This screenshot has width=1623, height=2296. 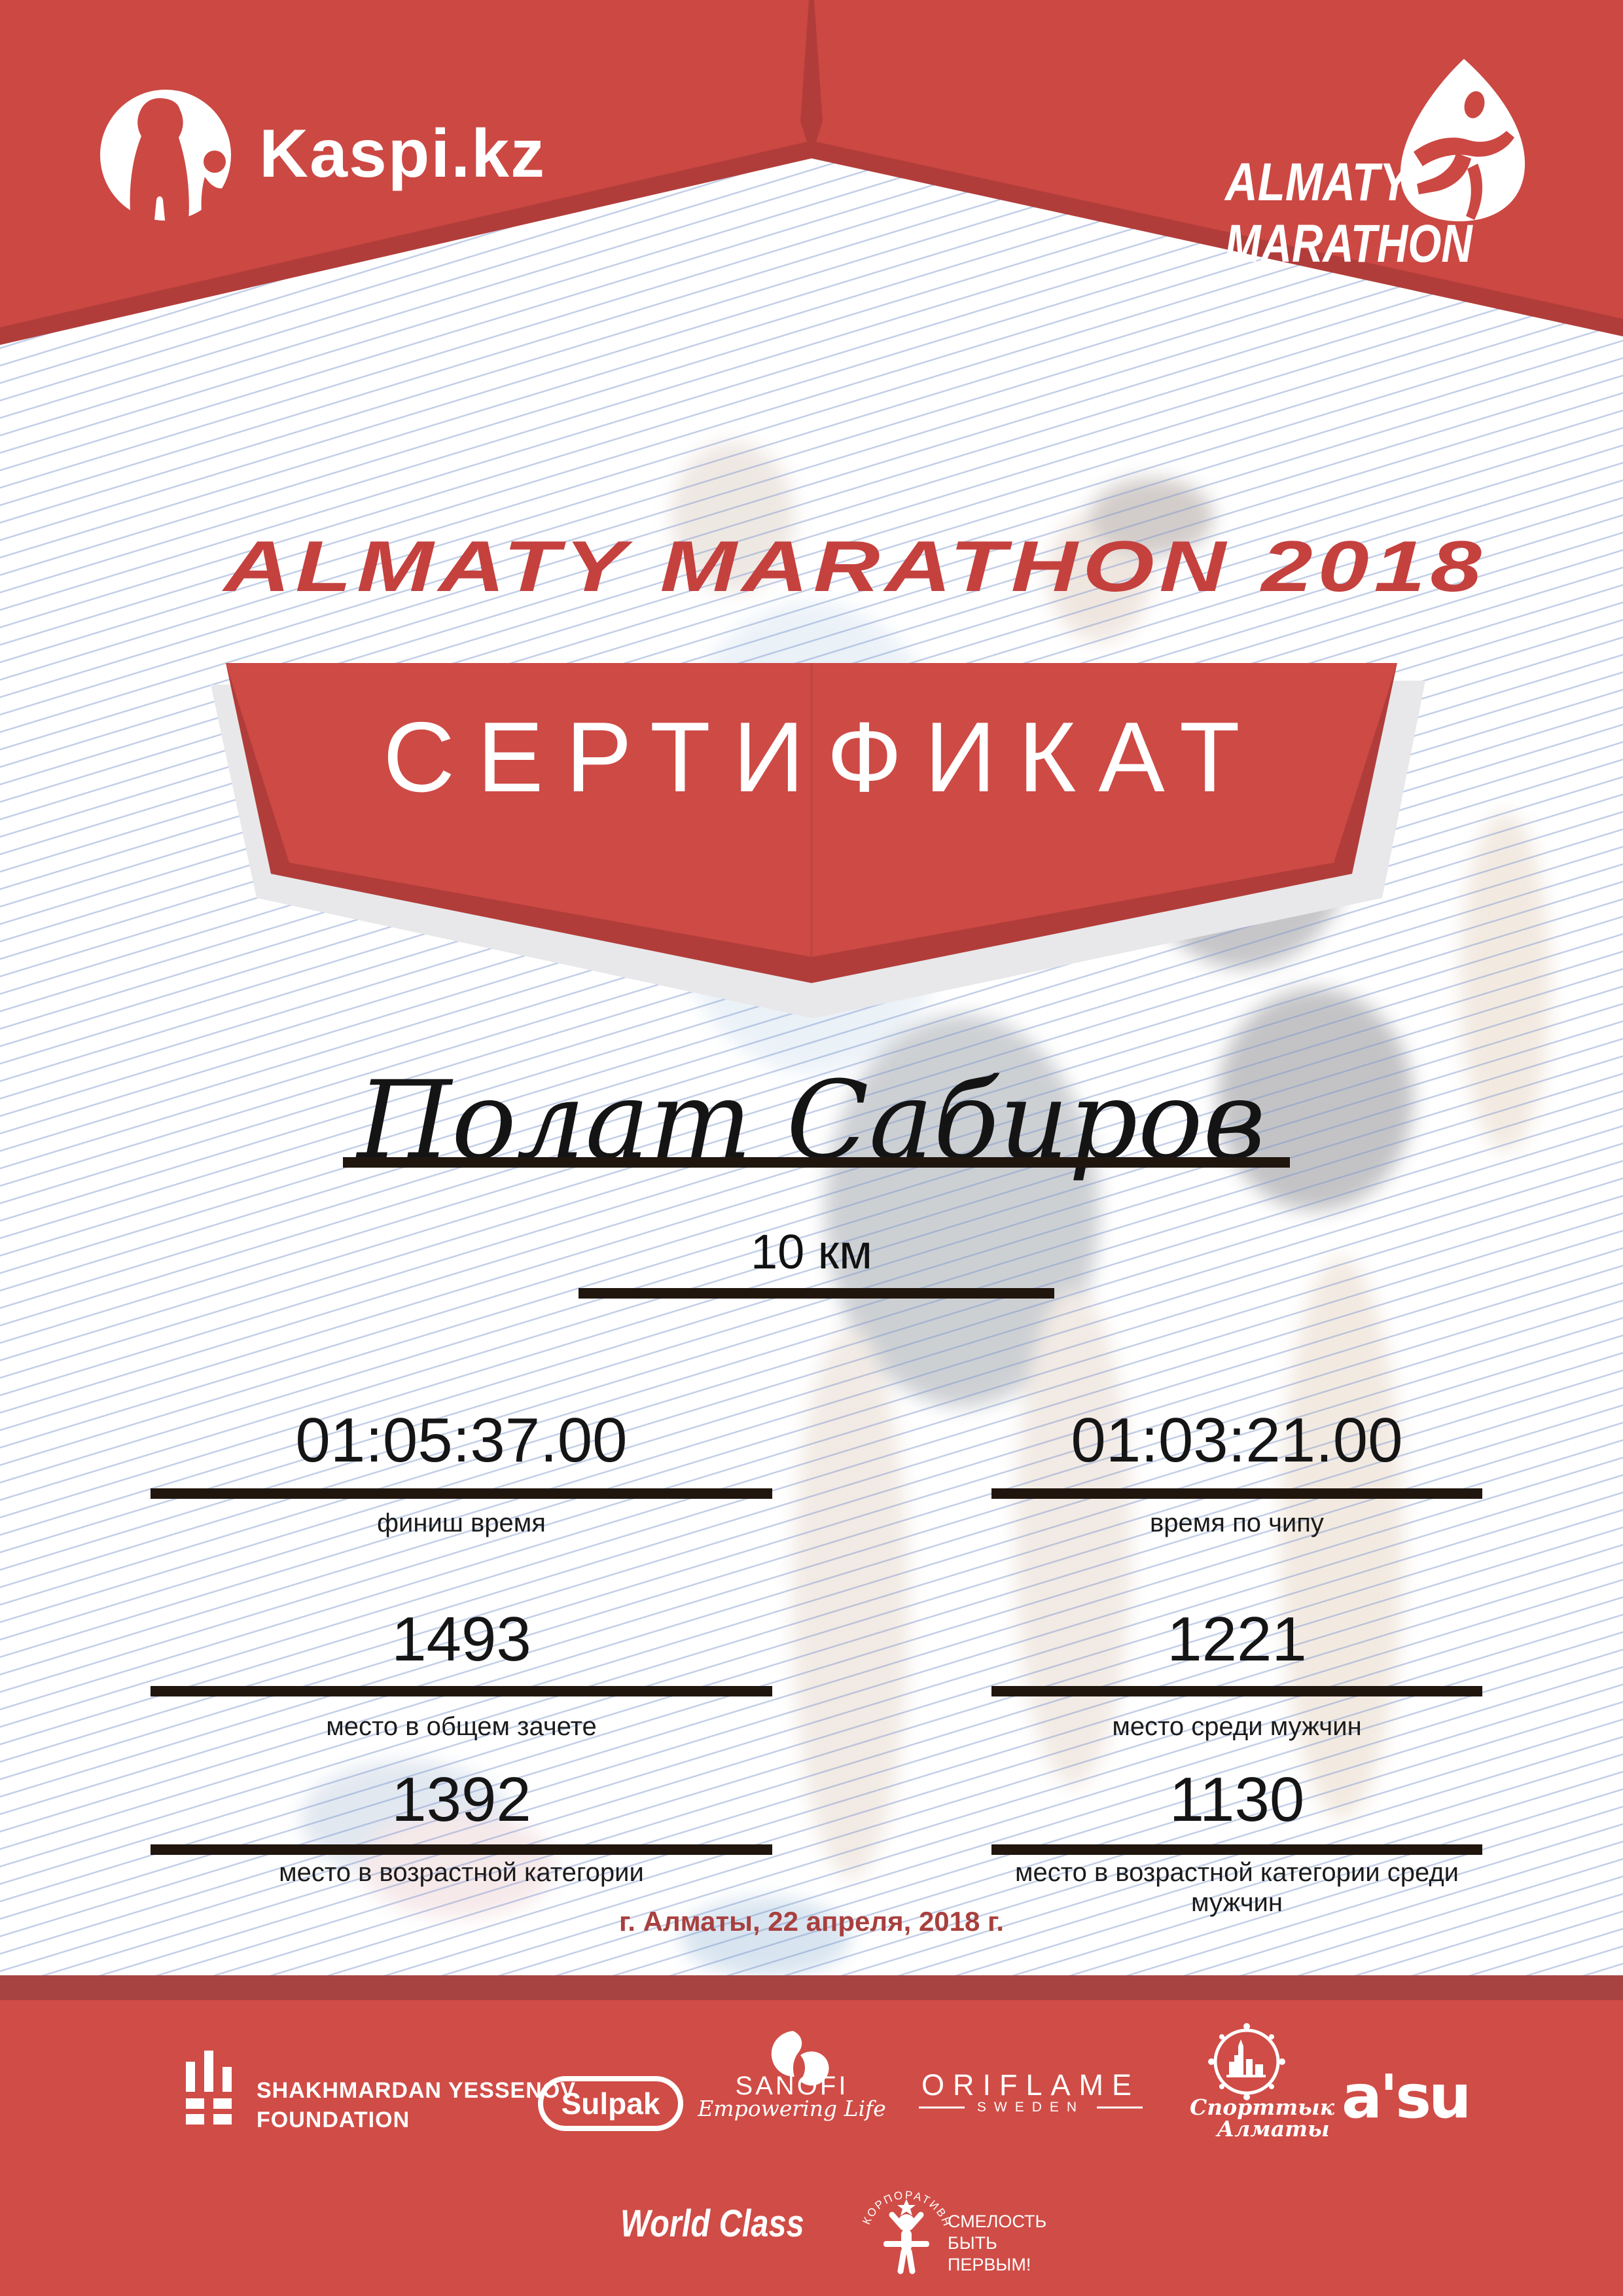 I want to click on world-class-logo-text: World Class, so click(x=712, y=2223).